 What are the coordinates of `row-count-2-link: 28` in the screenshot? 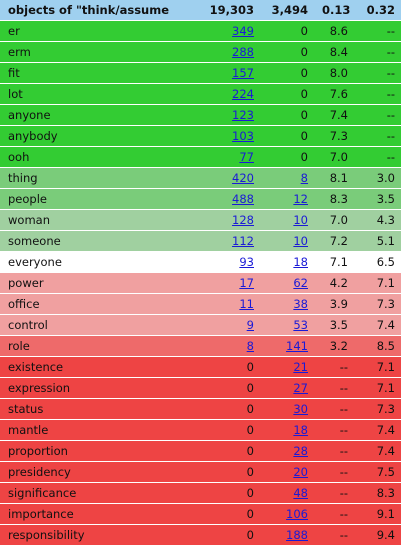 It's located at (300, 451).